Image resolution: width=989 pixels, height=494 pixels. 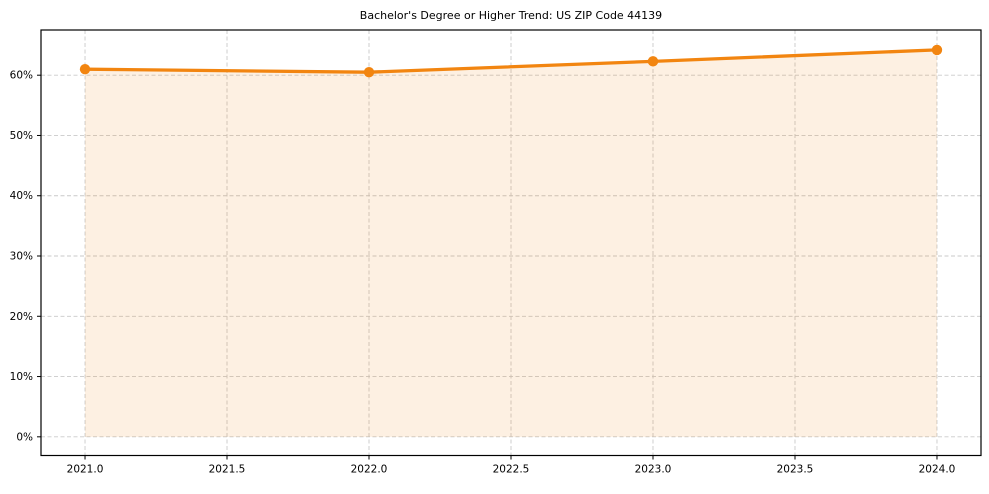 I want to click on x-tick-label: 2022.5, so click(x=511, y=470).